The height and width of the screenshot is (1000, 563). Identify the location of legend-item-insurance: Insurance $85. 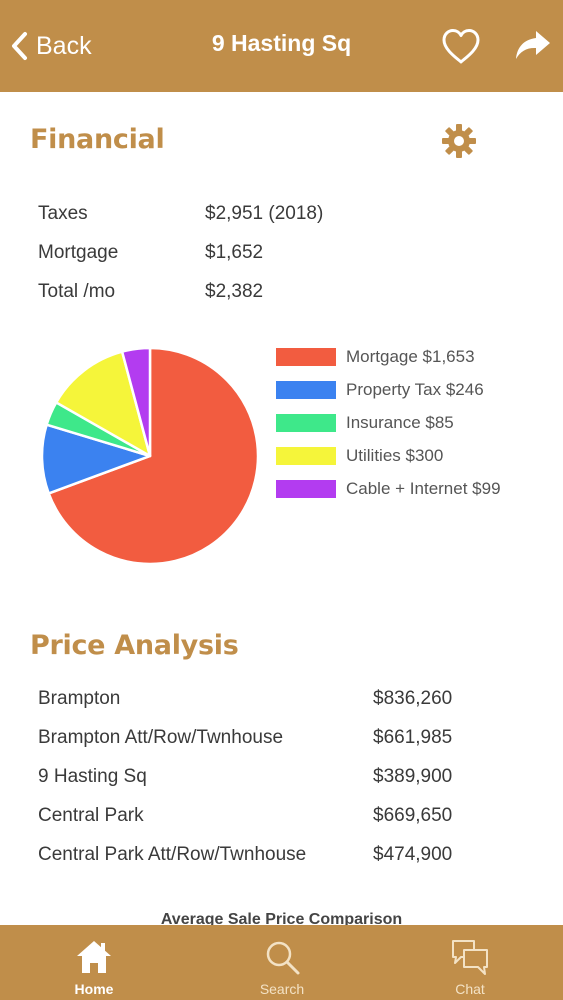
(365, 423).